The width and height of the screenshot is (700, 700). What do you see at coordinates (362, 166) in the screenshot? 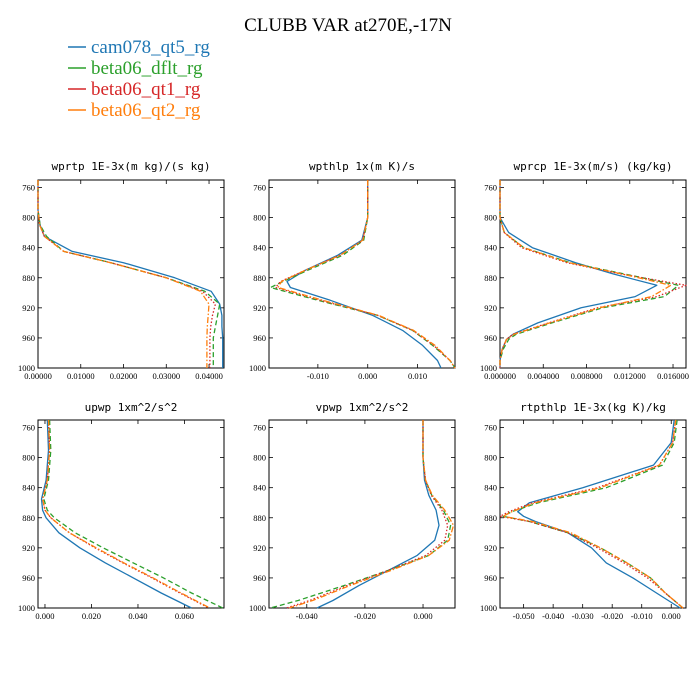
I see `panel-title: wpthlp 1x(m K)/s` at bounding box center [362, 166].